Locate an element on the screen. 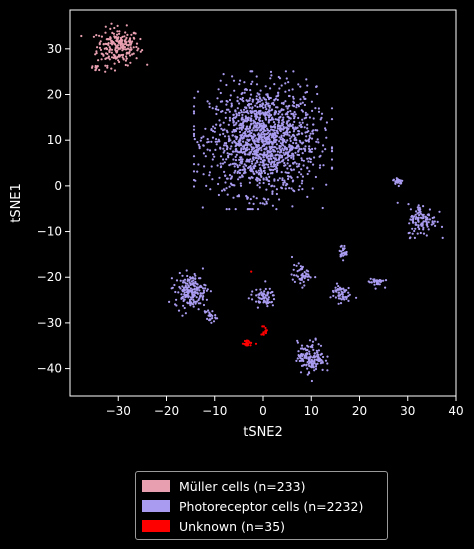  legend-swatch-muller is located at coordinates (156, 486).